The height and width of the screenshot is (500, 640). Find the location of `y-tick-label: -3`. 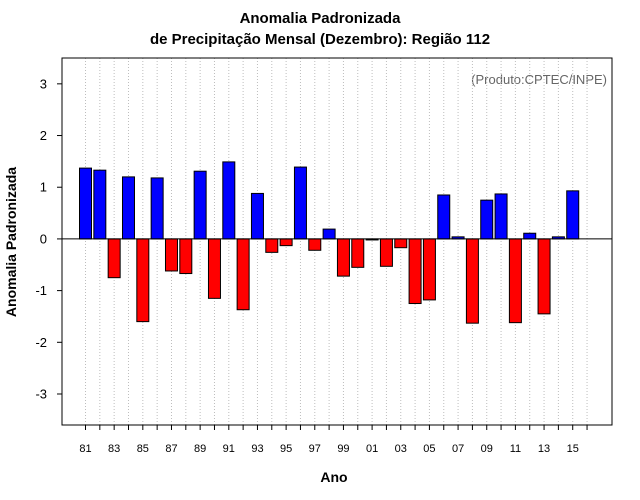

y-tick-label: -3 is located at coordinates (41, 393).